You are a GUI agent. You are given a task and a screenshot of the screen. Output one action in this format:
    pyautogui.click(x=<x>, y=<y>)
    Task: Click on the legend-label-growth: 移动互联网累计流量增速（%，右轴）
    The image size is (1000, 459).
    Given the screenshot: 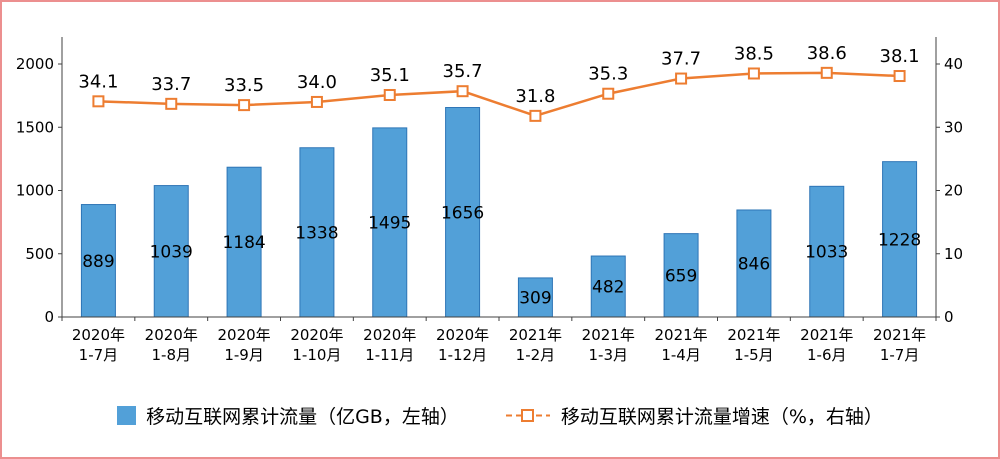 What is the action you would take?
    pyautogui.click(x=721, y=417)
    